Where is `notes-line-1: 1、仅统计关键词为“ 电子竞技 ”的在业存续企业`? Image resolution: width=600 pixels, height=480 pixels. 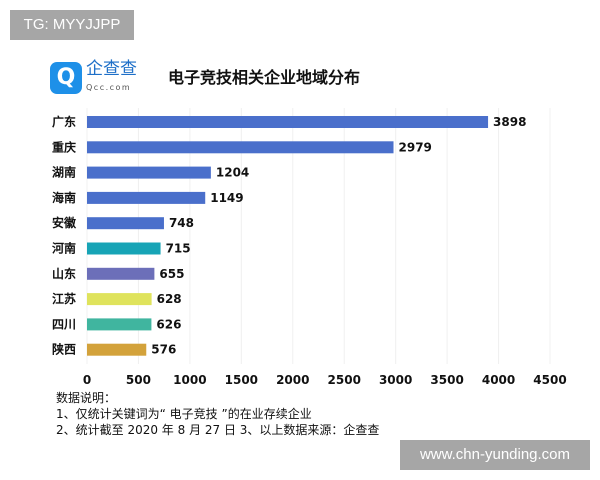
notes-line-1: 1、仅统计关键词为“ 电子竞技 ”的在业存续企业 is located at coordinates (184, 414).